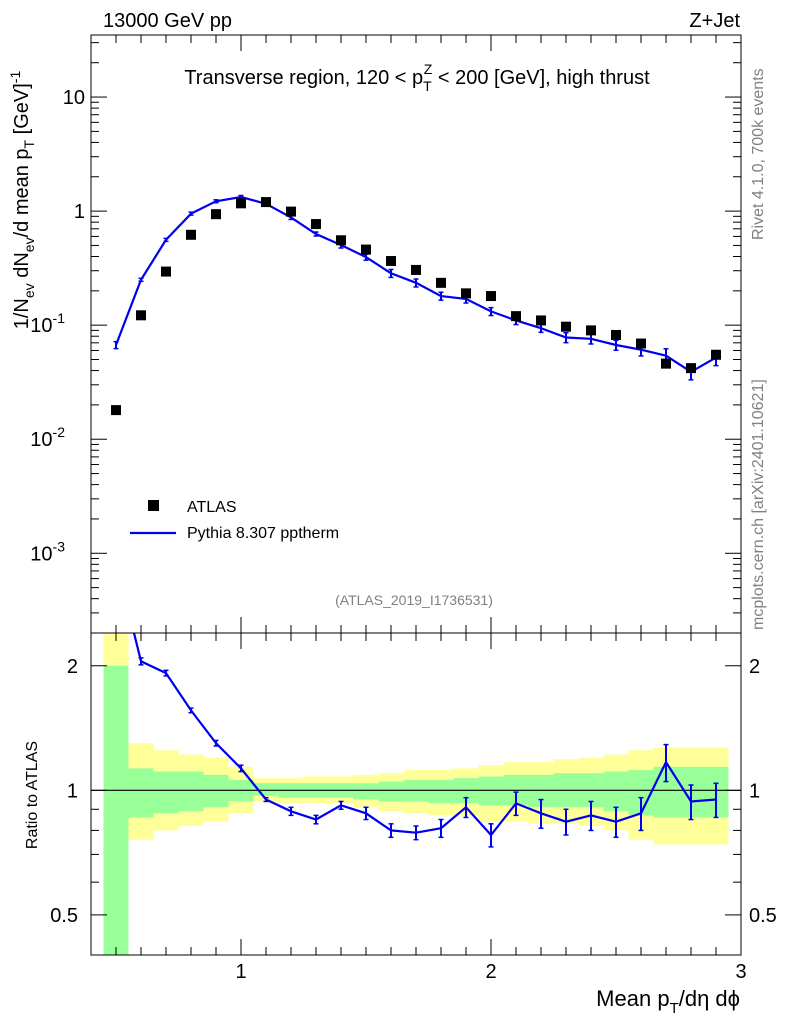 This screenshot has height=1024, width=786. What do you see at coordinates (754, 791) in the screenshot?
I see `ratio-y-tick-label-right: 1` at bounding box center [754, 791].